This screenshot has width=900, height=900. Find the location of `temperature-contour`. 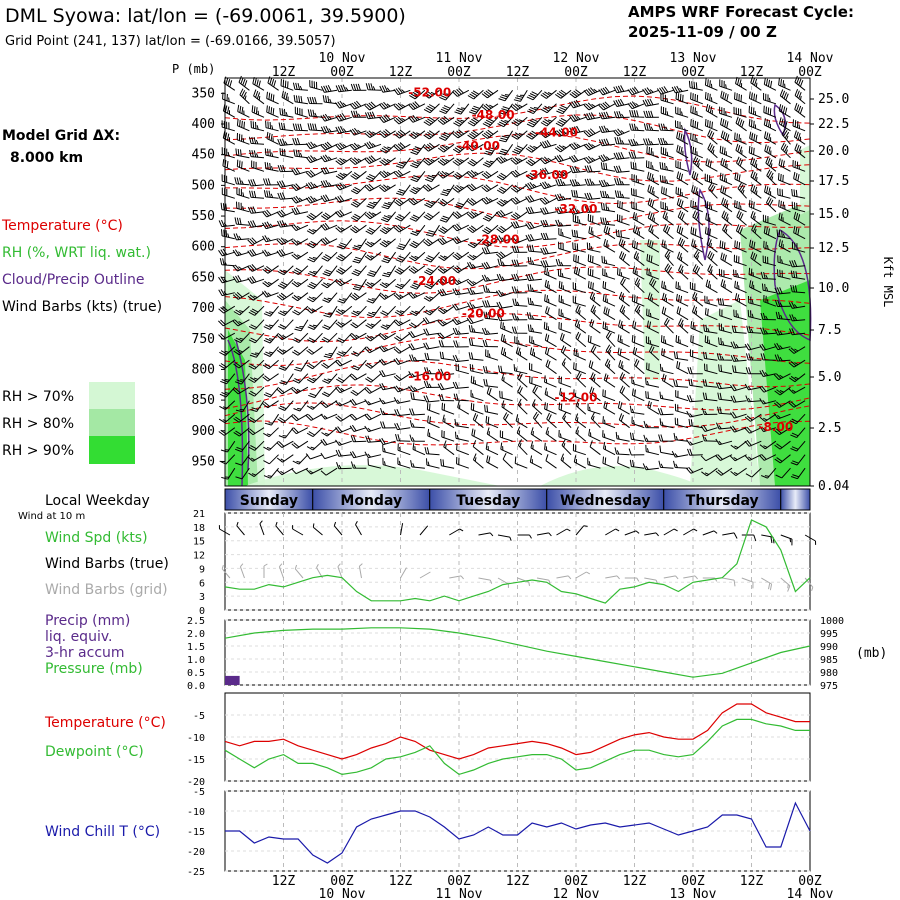

temperature-contour is located at coordinates (517, 167).